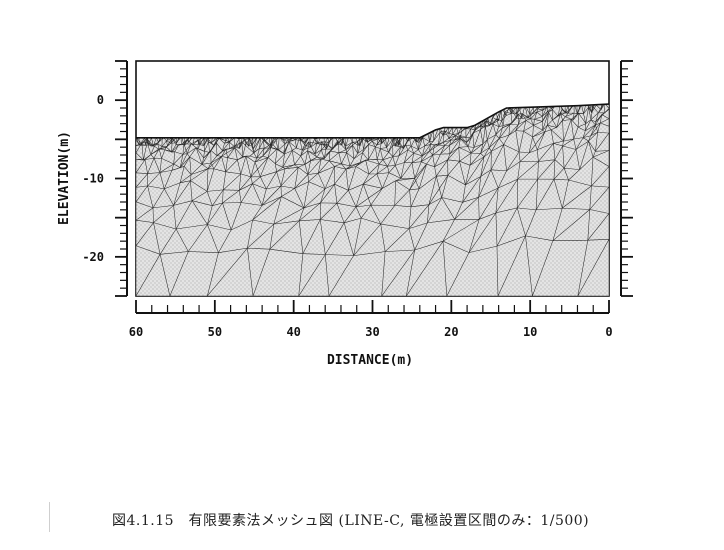 The width and height of the screenshot is (724, 550). Describe the element at coordinates (49, 517) in the screenshot. I see `scan-edge-mark` at that location.